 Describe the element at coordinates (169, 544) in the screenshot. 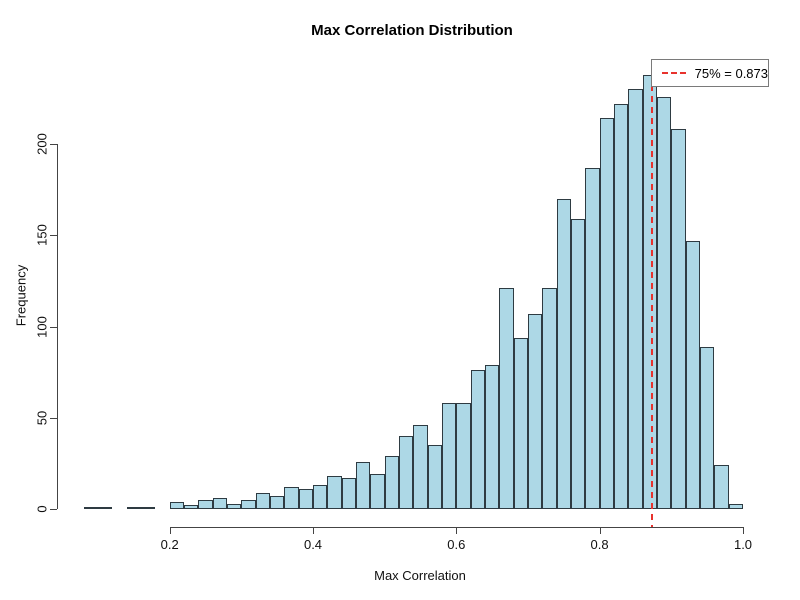

I see `x-tick-label: 0.2` at that location.